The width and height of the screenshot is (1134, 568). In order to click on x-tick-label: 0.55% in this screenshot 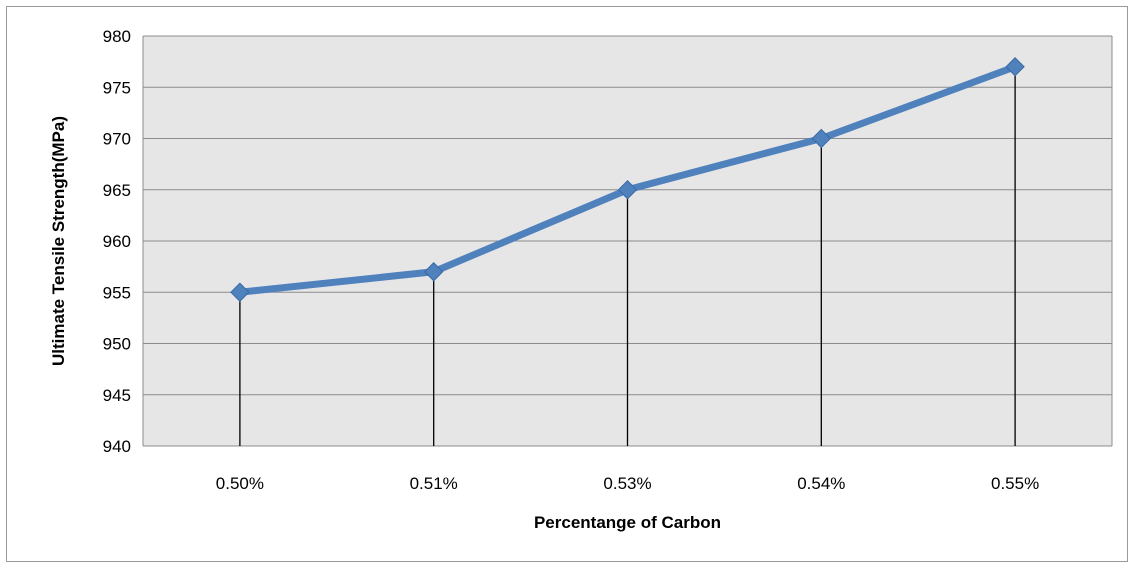, I will do `click(1015, 483)`.